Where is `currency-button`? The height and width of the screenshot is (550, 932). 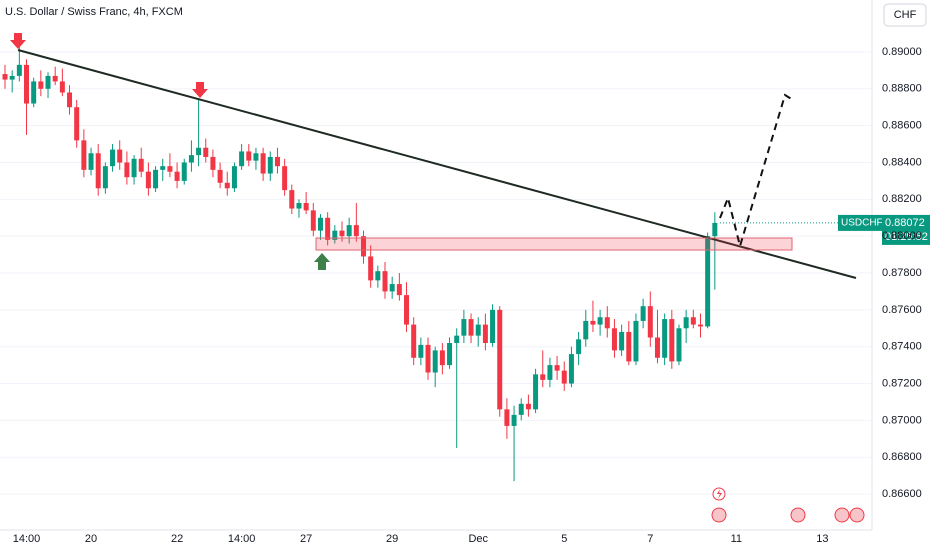
currency-button is located at coordinates (905, 15).